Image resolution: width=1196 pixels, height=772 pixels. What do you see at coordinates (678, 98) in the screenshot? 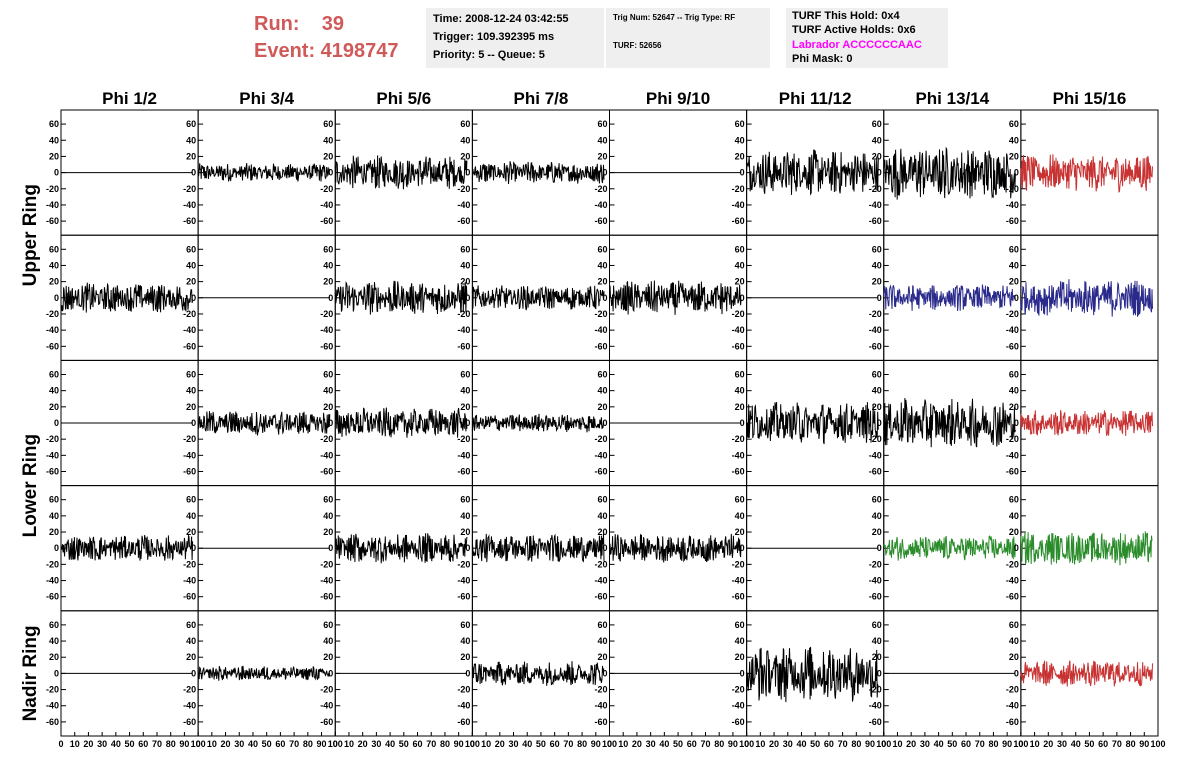
I see `column-heading: Phi 9/10` at bounding box center [678, 98].